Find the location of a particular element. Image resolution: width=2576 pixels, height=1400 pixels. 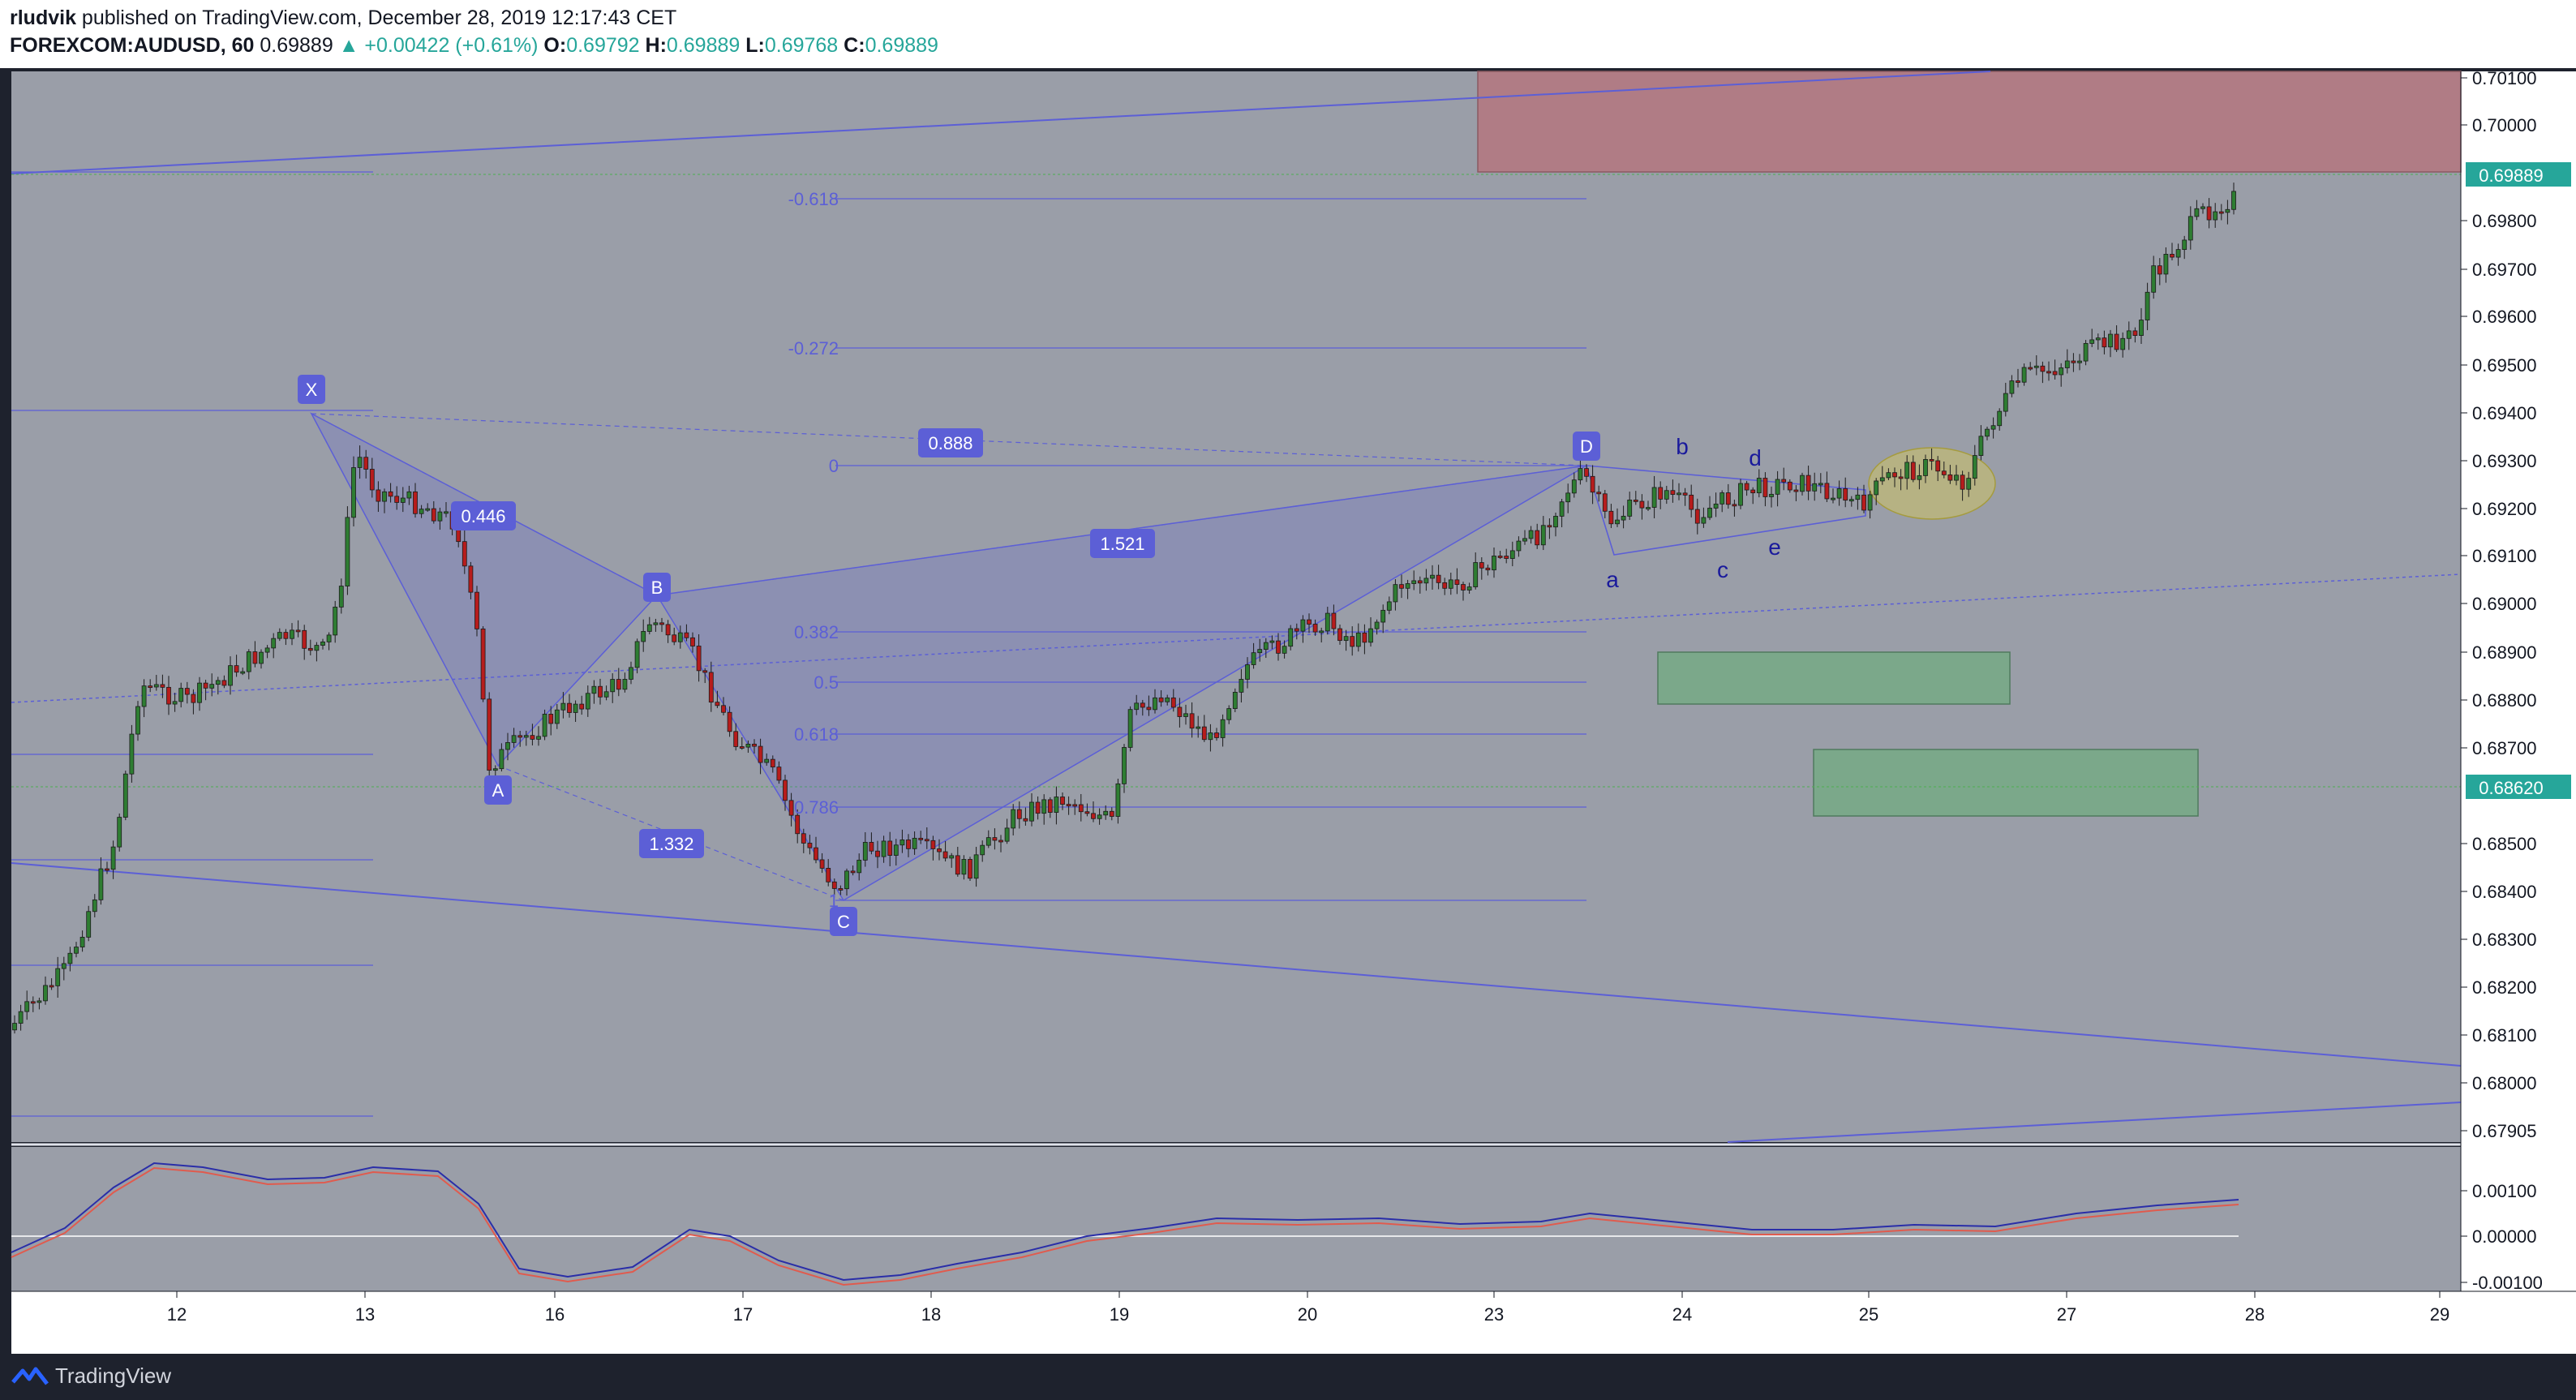

svg-text: C is located at coordinates (843, 922).